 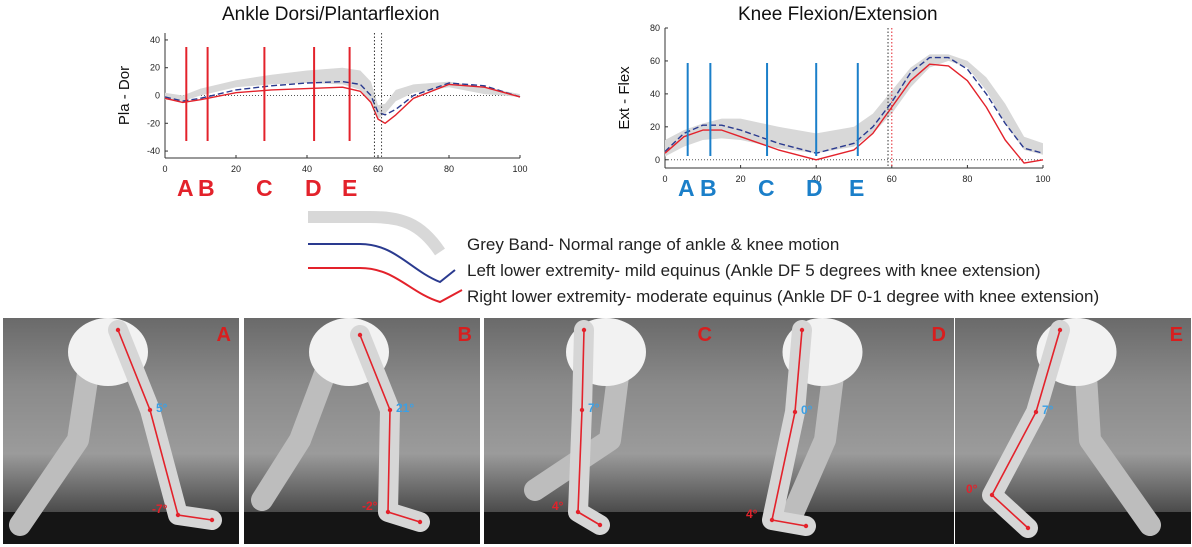 I want to click on knee-y-tick-label: 0, so click(x=657, y=160).